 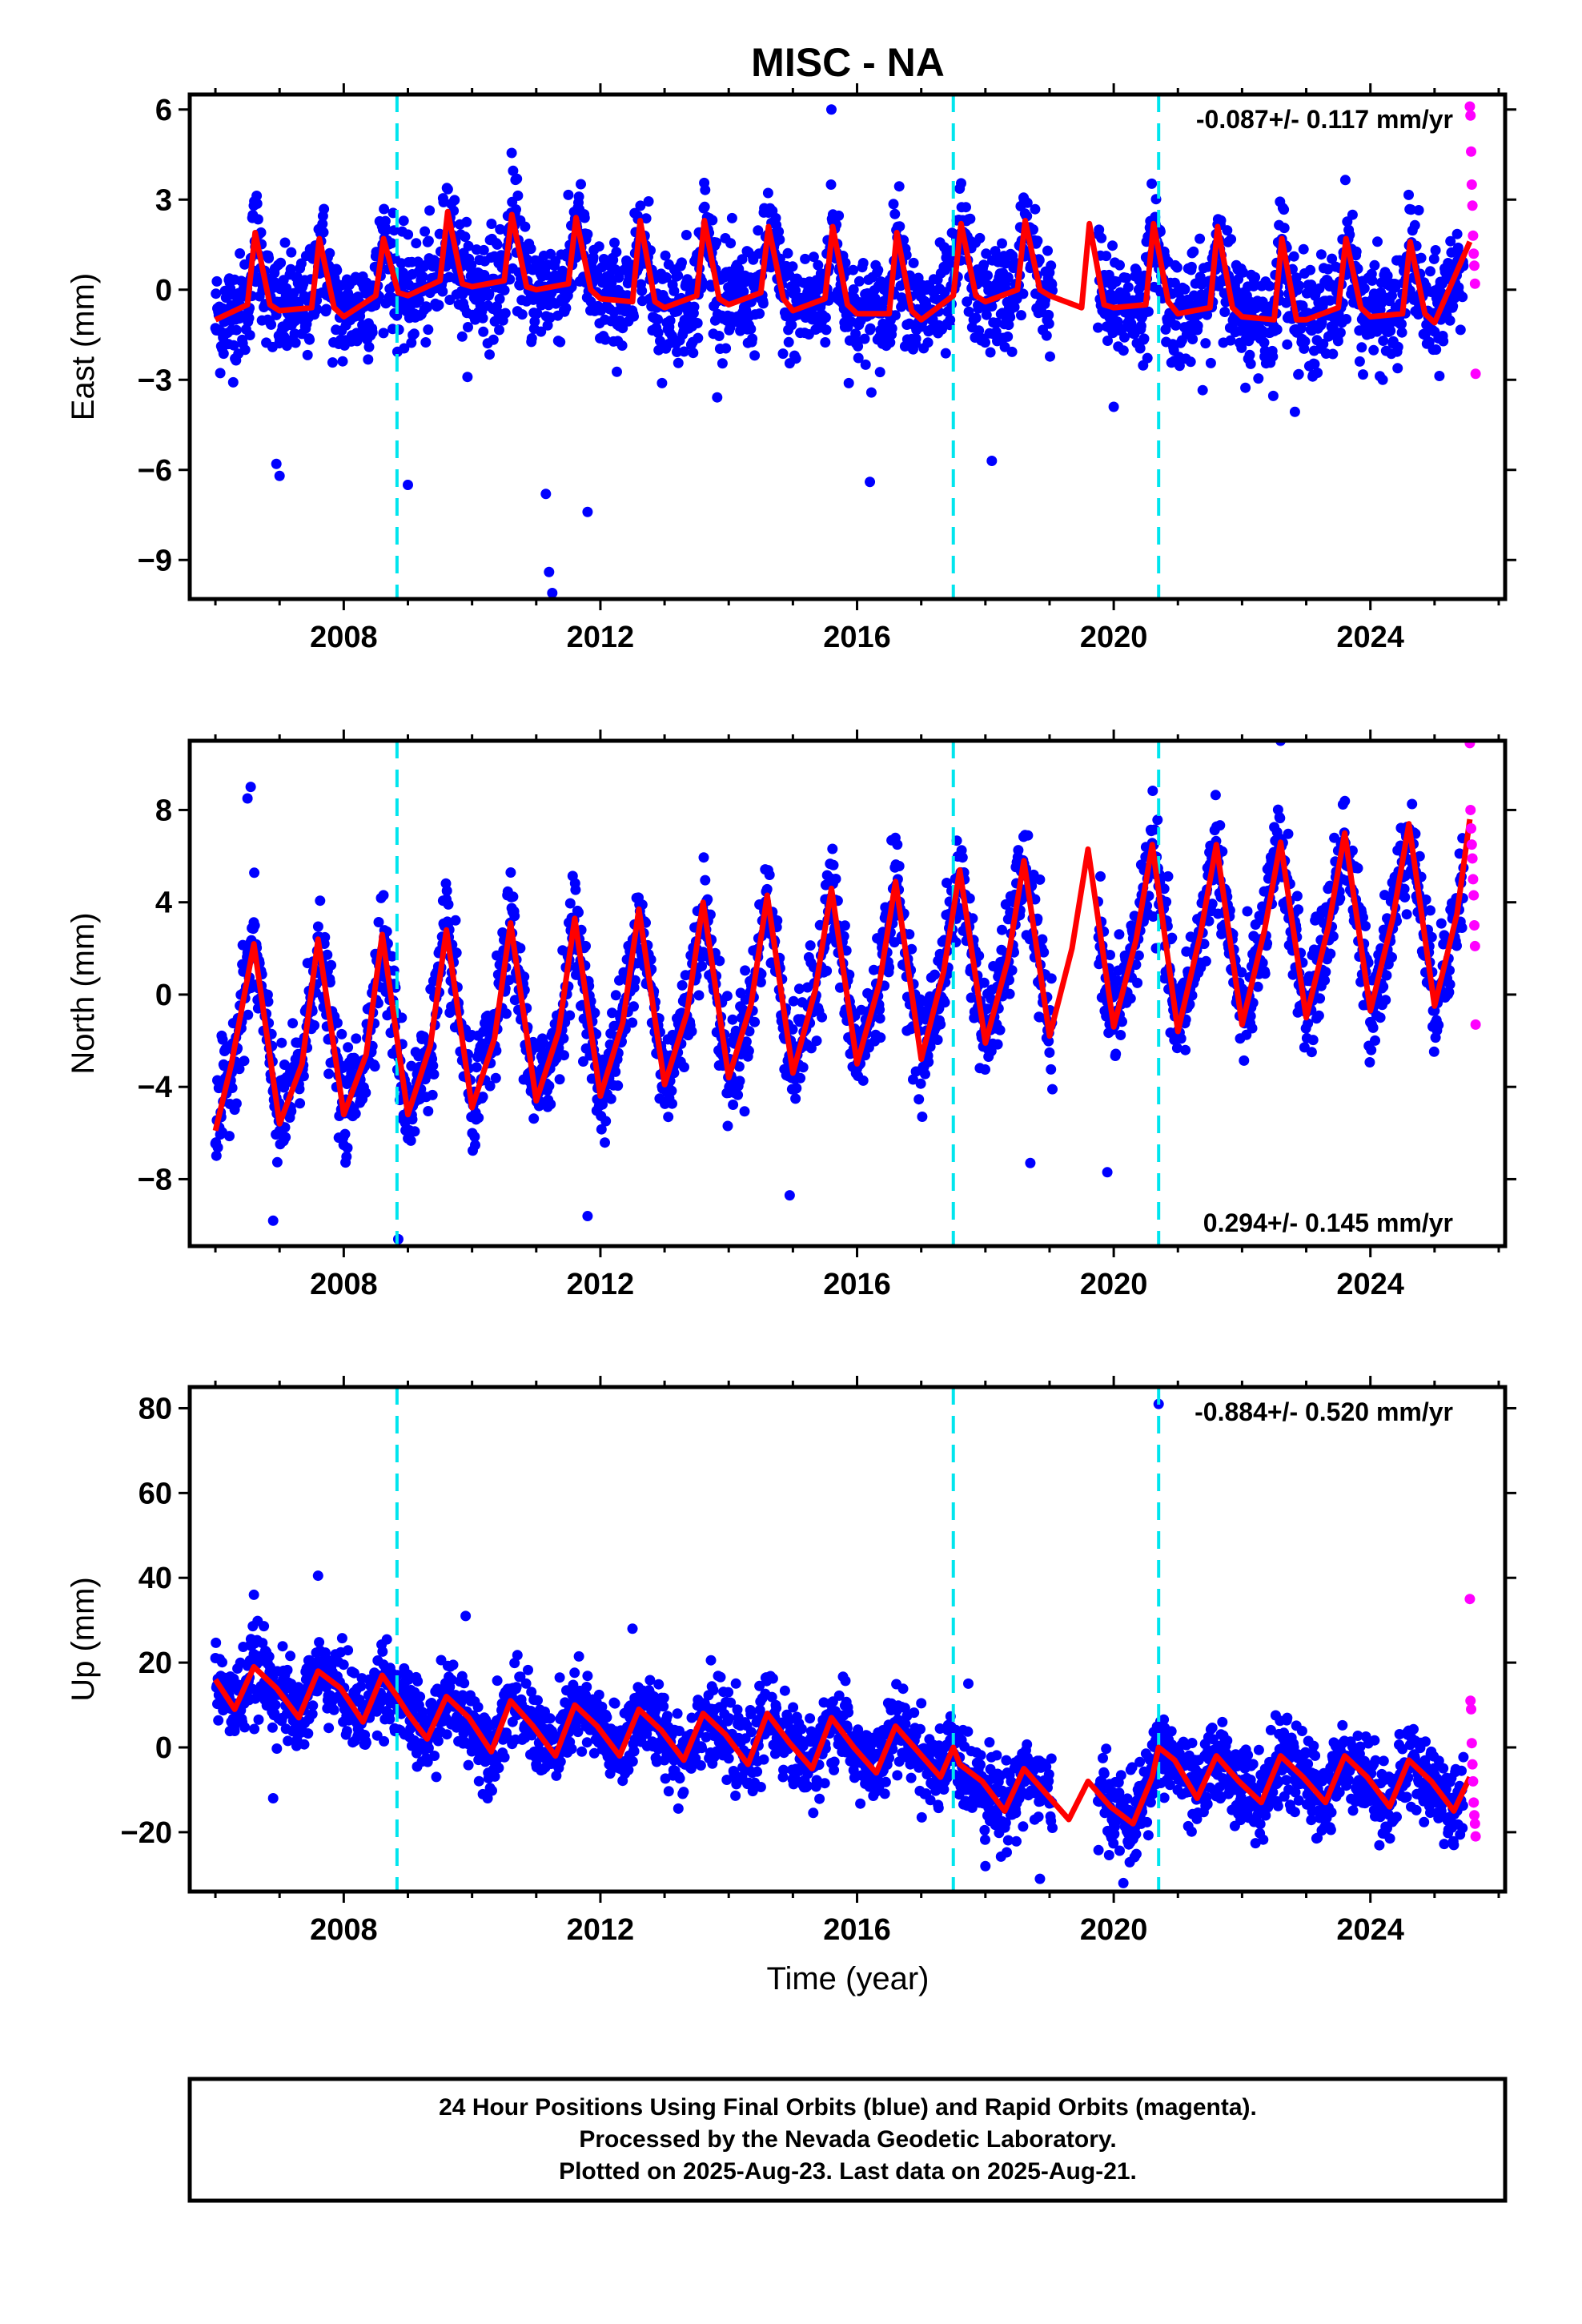 I want to click on y-tick-label: 6, so click(x=164, y=111).